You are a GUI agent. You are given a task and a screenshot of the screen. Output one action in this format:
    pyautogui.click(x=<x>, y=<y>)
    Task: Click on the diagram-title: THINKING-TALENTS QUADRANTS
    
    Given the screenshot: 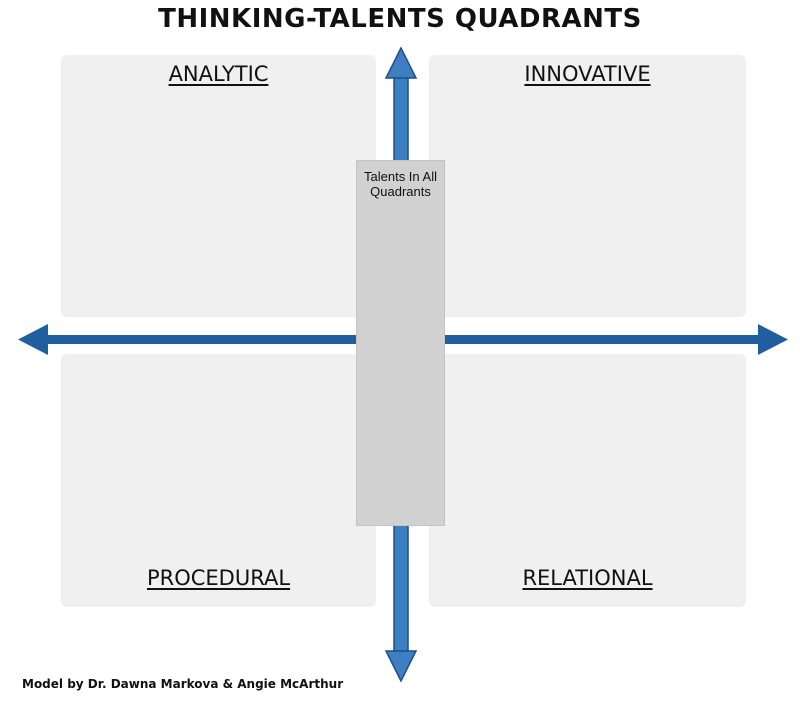 What is the action you would take?
    pyautogui.click(x=400, y=19)
    